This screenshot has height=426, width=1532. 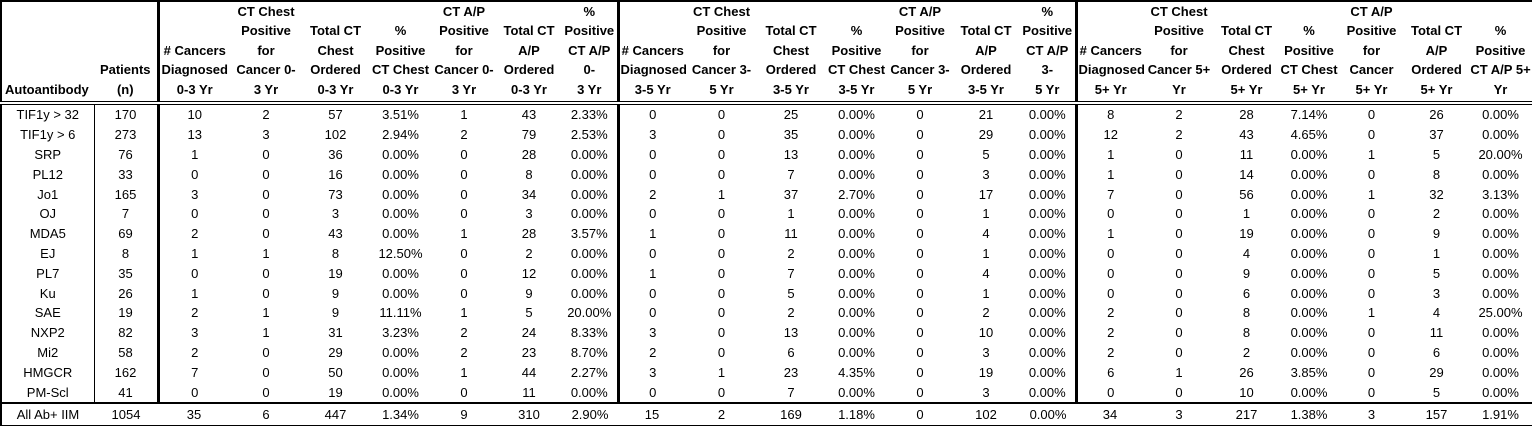 I want to click on row-label: PM-Scl, so click(x=48, y=392).